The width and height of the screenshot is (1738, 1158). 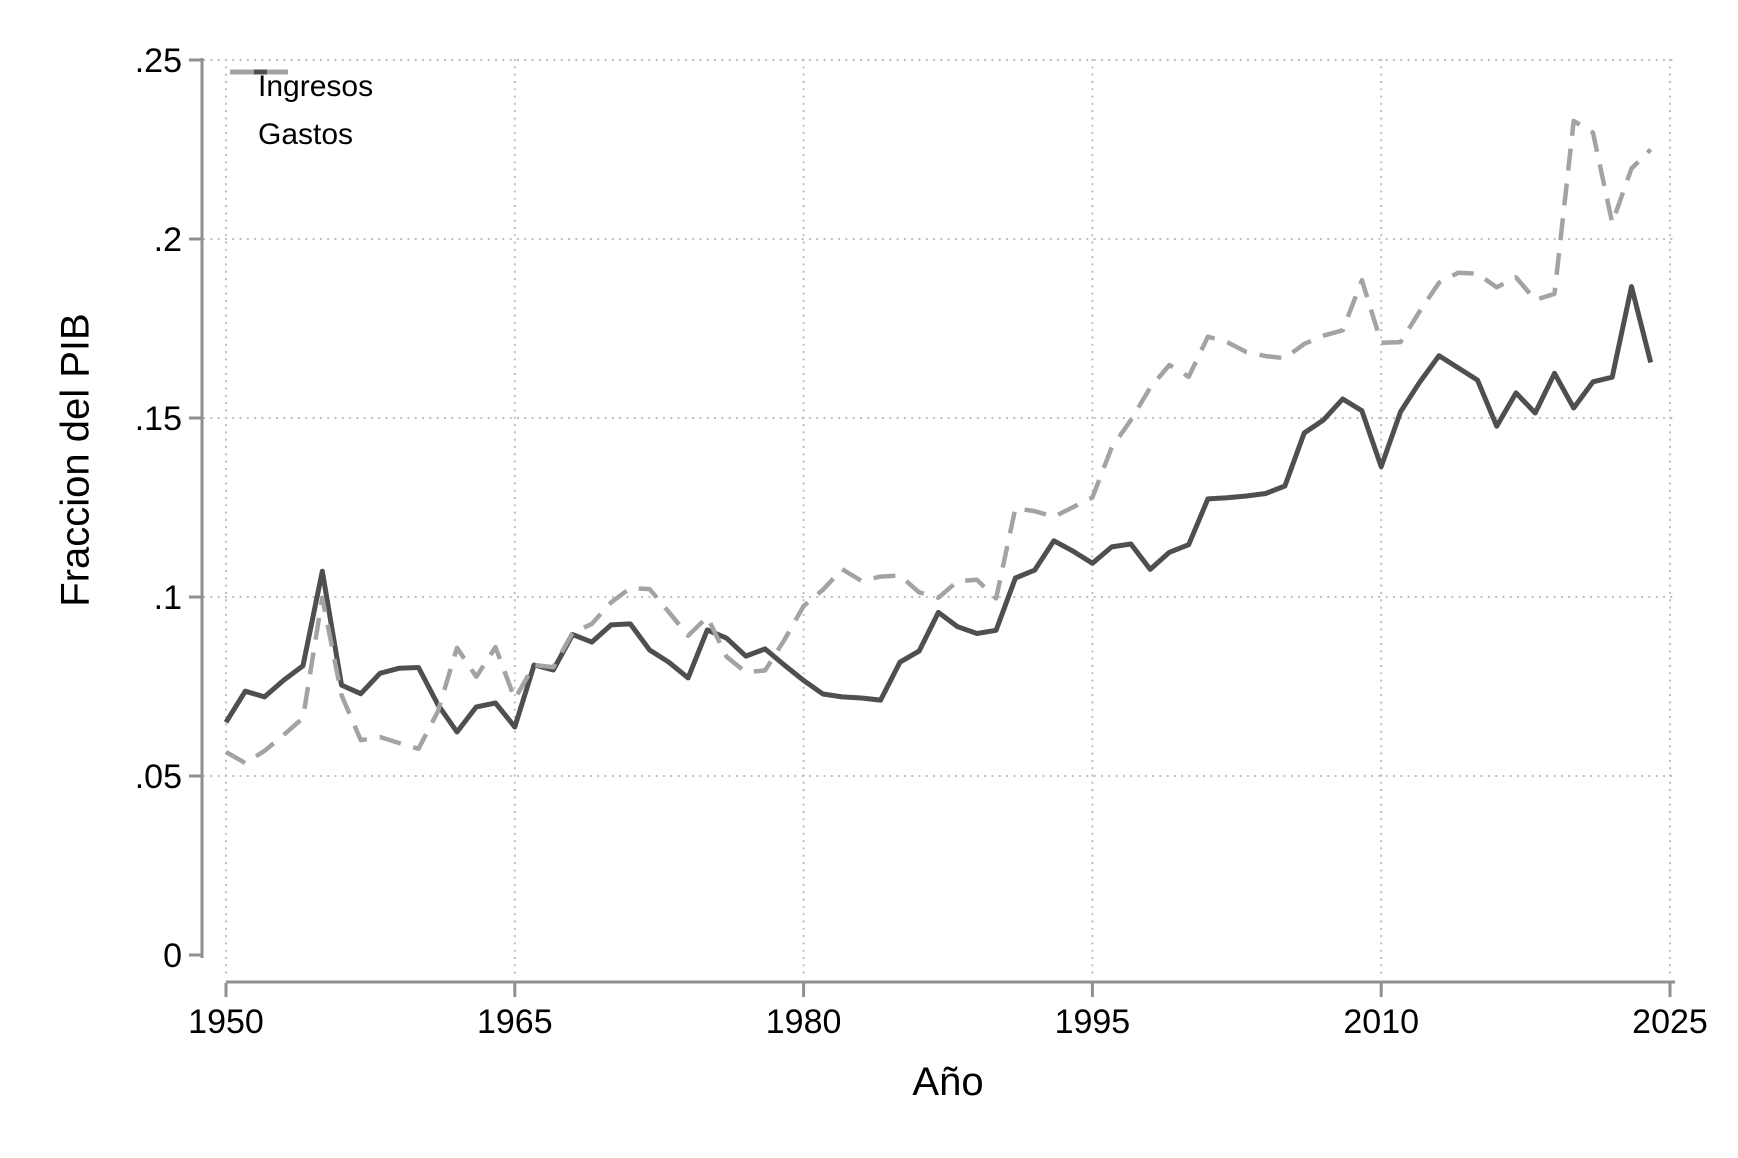 What do you see at coordinates (1670, 1022) in the screenshot?
I see `x-tick-label-2025: 2025` at bounding box center [1670, 1022].